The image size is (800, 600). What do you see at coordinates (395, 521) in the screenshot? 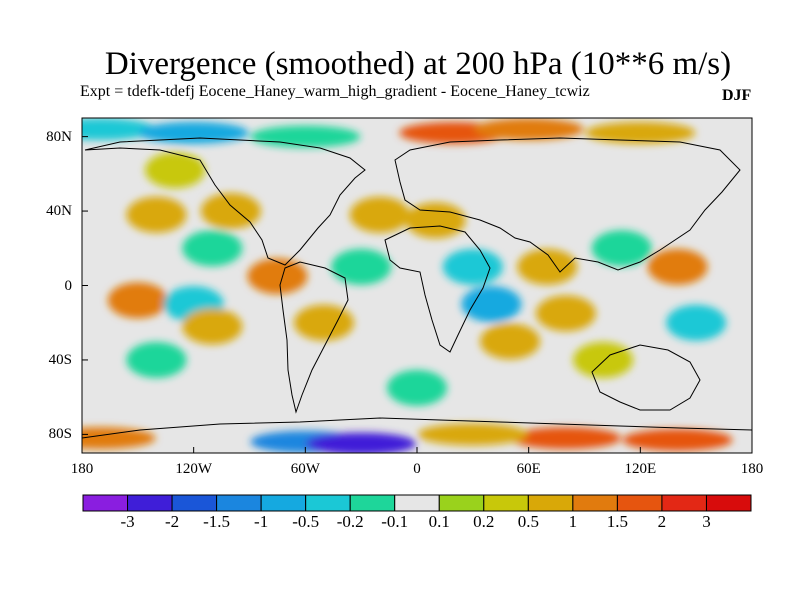
I see `colorbar-label: -0.1` at bounding box center [395, 521].